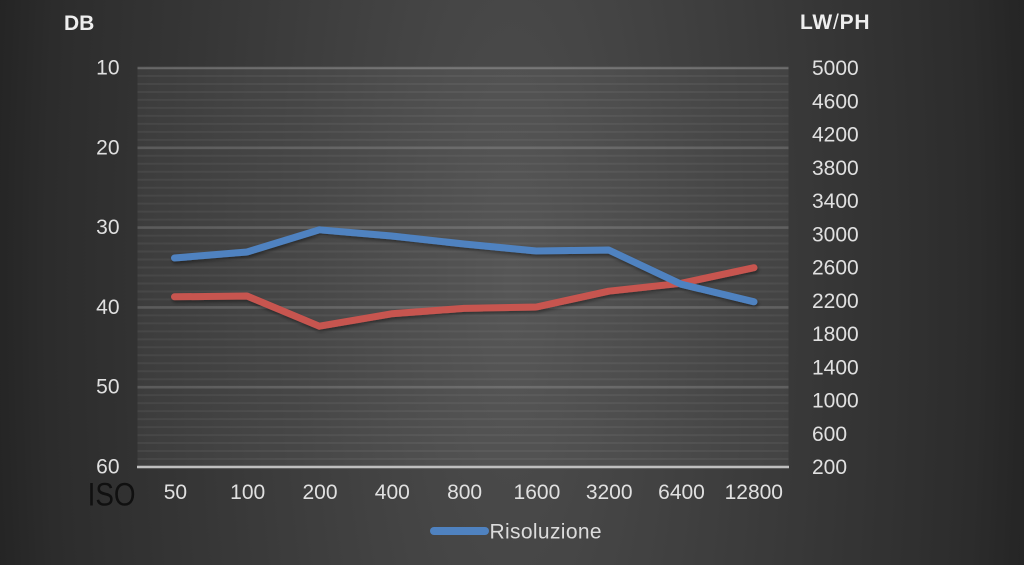  Describe the element at coordinates (754, 492) in the screenshot. I see `svg-text: 12800` at that location.